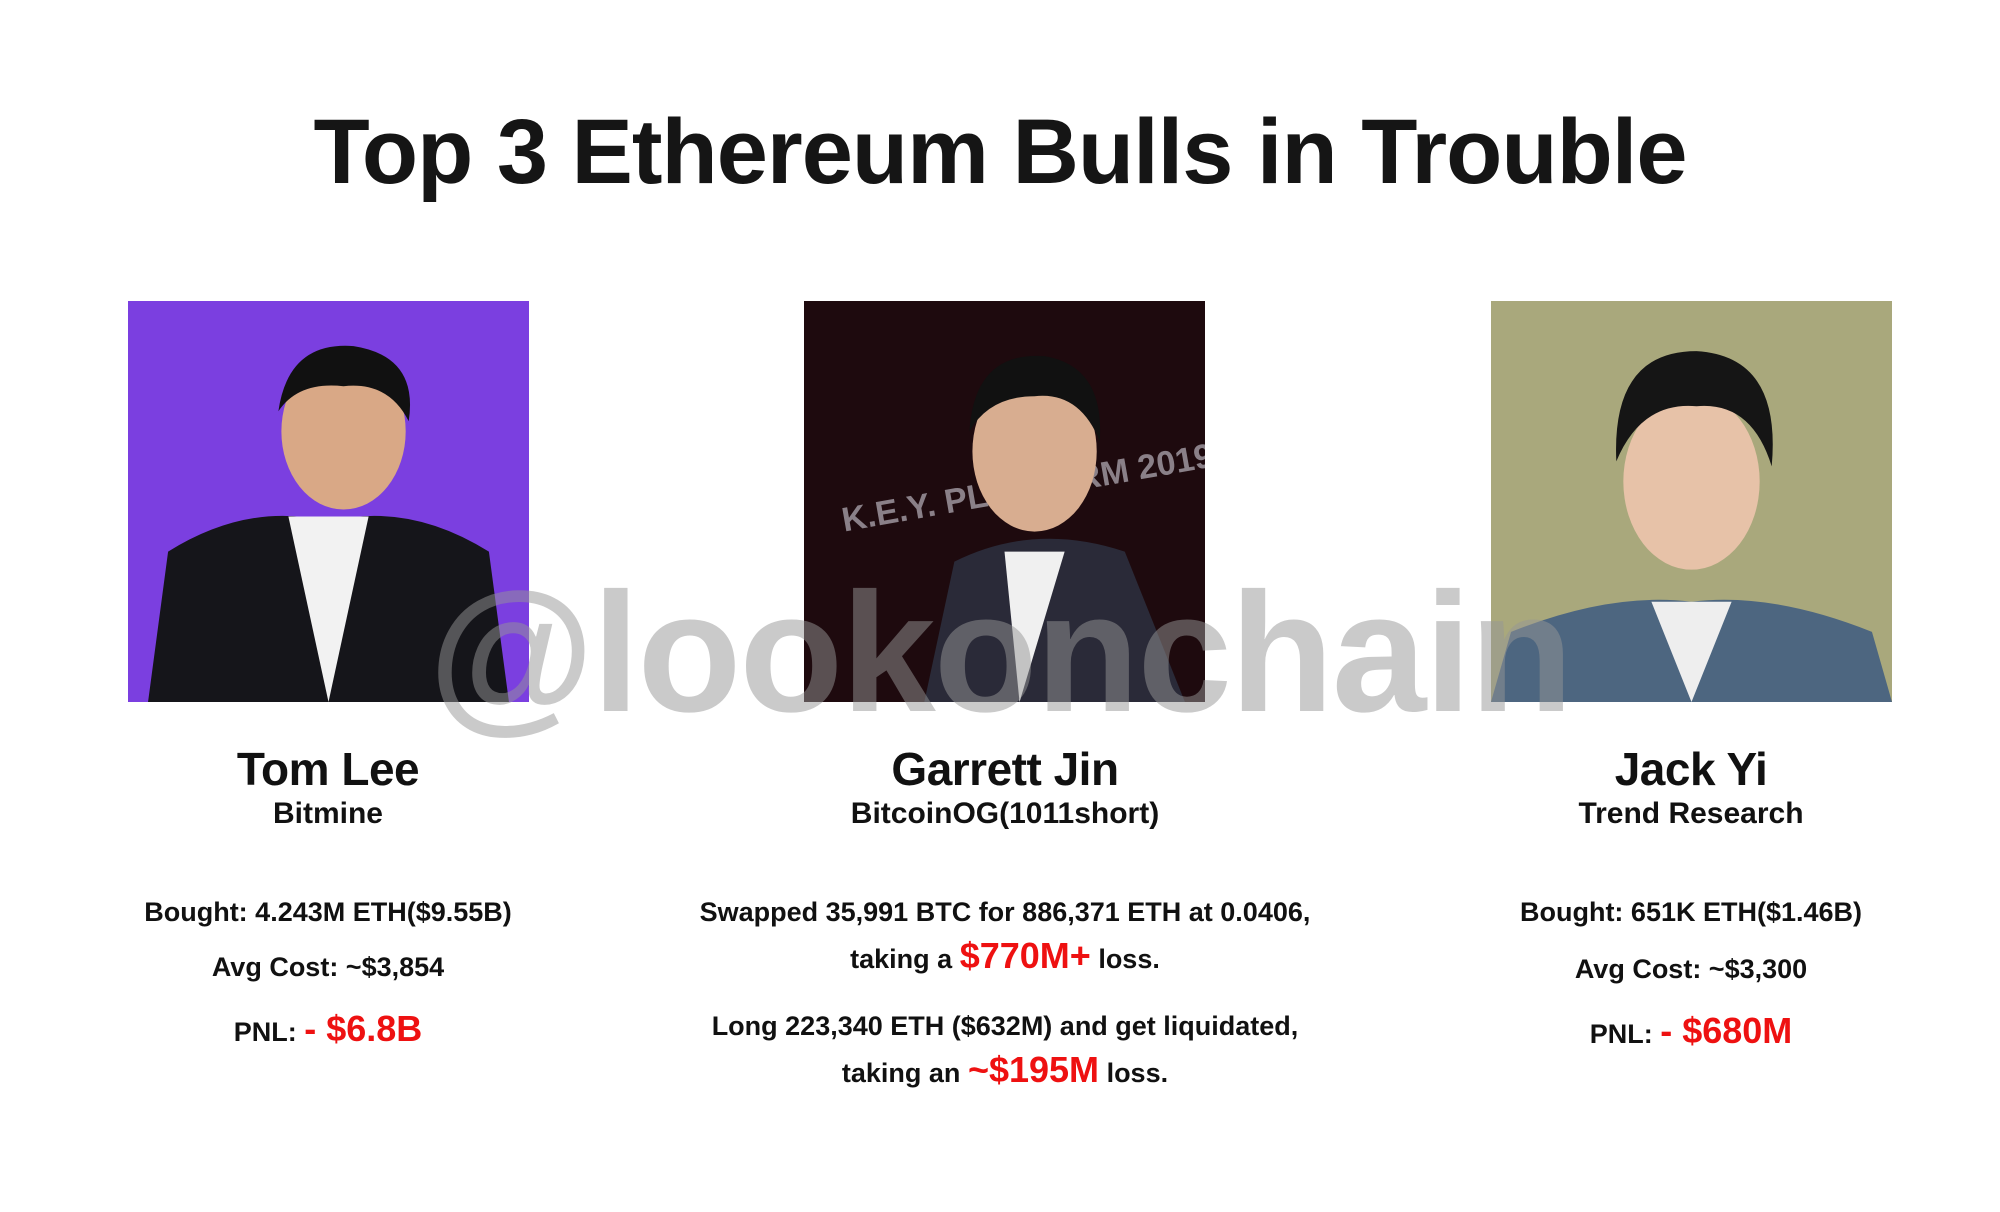  I want to click on bought-text: Bought: 4.243M ETH($9.55B), so click(328, 912).